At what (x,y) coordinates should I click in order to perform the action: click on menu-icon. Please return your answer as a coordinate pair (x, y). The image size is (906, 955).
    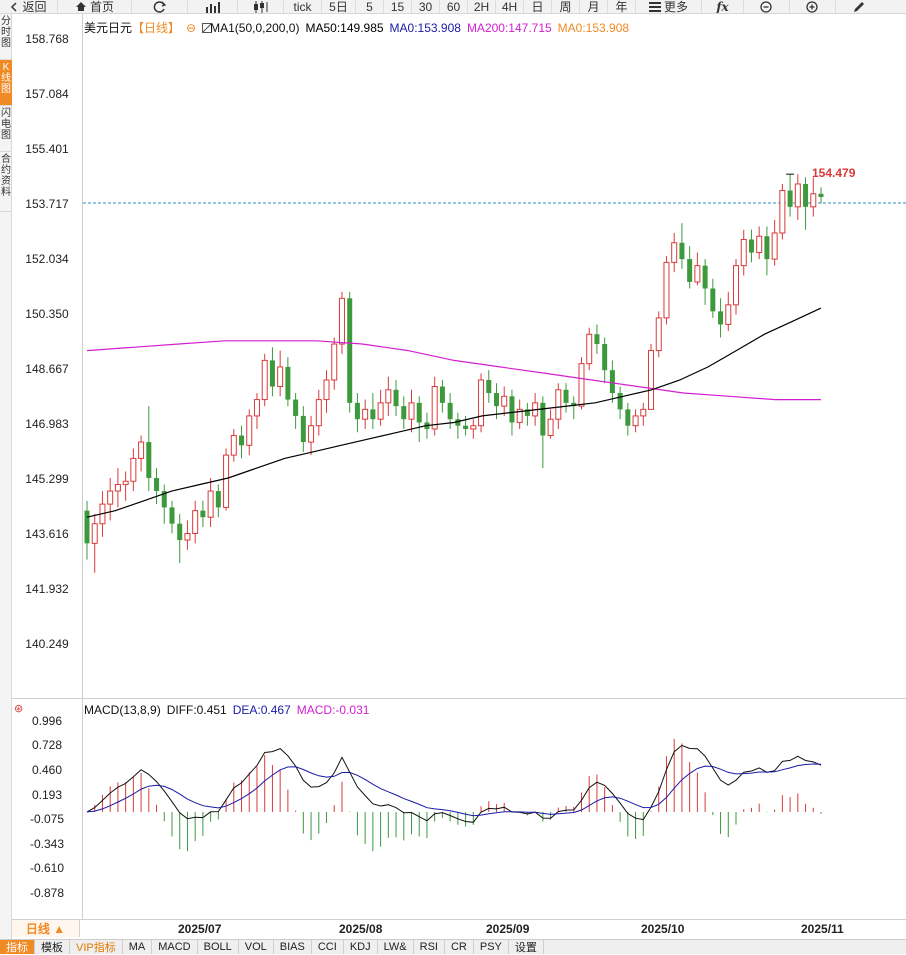
    Looking at the image, I should click on (654, 6).